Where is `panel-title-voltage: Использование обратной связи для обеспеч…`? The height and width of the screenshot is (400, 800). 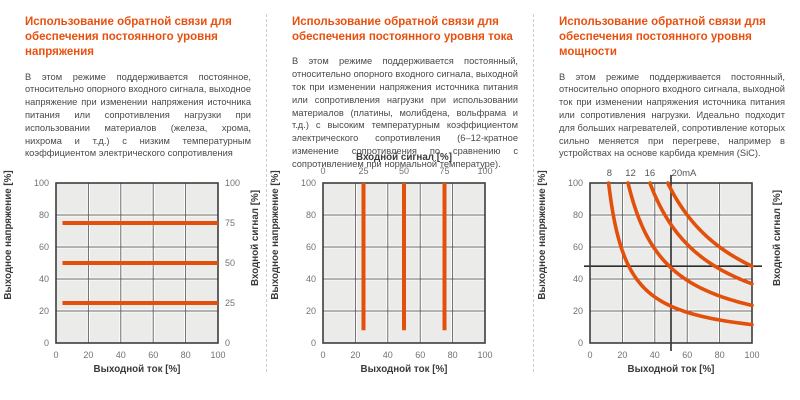
panel-title-voltage: Использование обратной связи для обеспеч… is located at coordinates (128, 37).